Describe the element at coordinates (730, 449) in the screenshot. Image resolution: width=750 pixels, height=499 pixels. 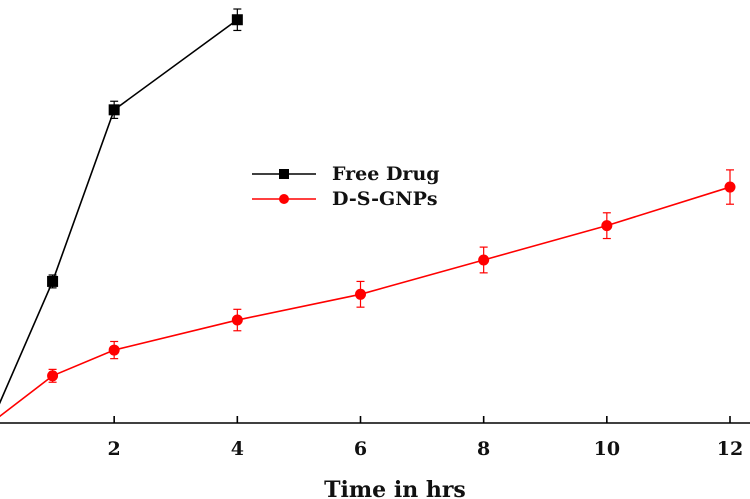
I see `x-tick-label: 12` at that location.